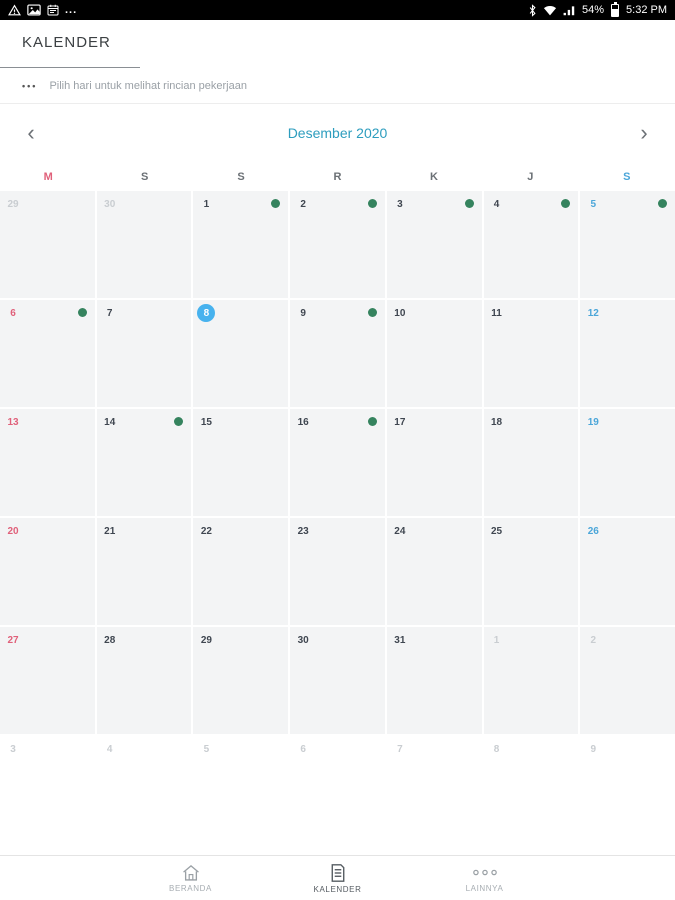  Describe the element at coordinates (550, 10) in the screenshot. I see `wifi-icon` at that location.